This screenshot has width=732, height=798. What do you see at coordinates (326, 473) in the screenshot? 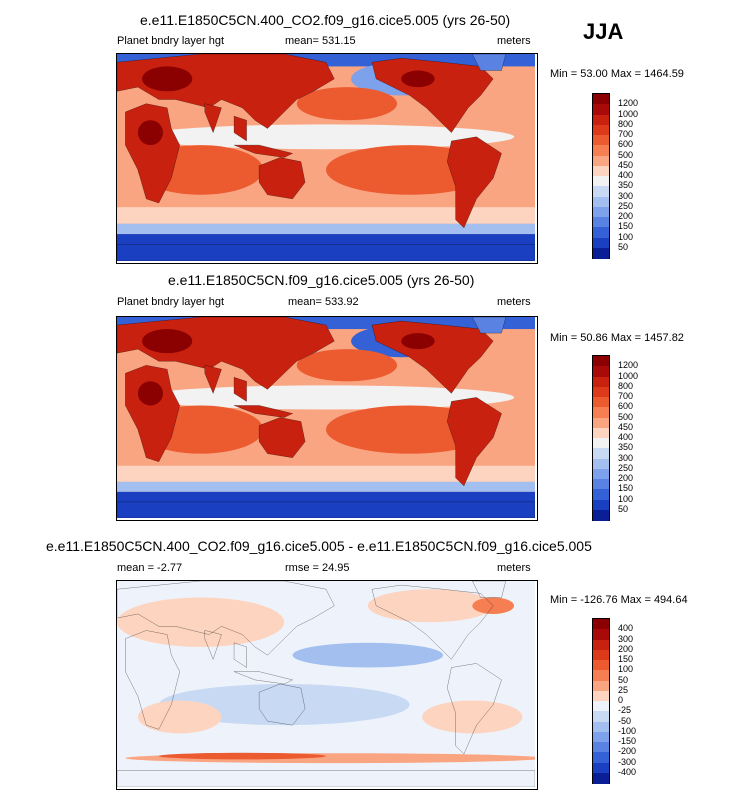
I see `southern-ocean-band` at bounding box center [326, 473].